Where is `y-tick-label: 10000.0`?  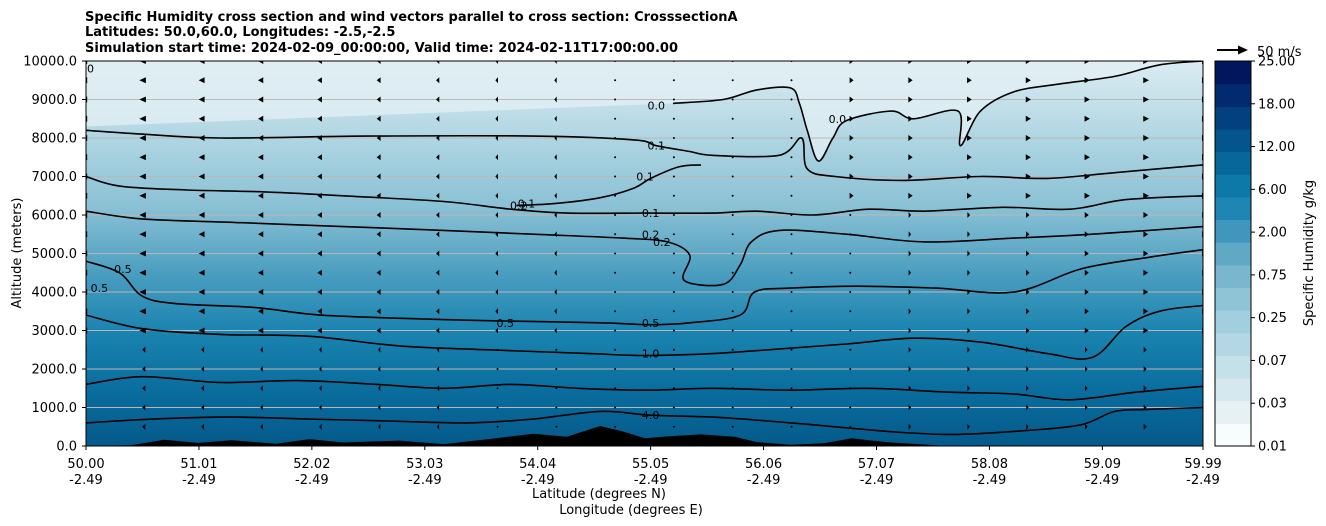
y-tick-label: 10000.0 is located at coordinates (50, 62).